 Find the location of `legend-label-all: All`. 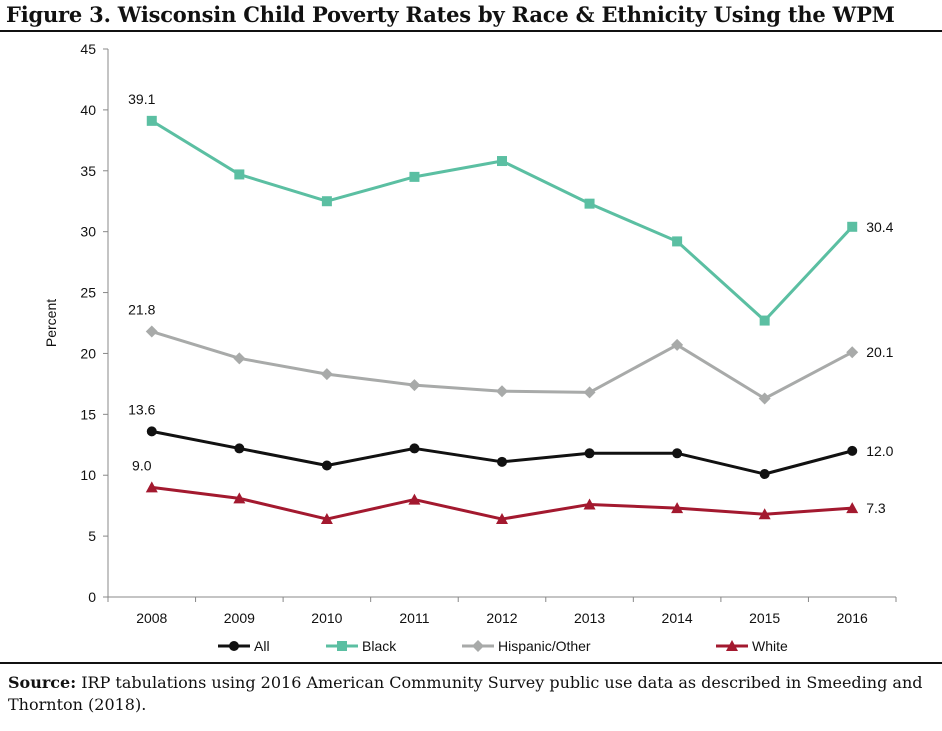

legend-label-all: All is located at coordinates (262, 646).